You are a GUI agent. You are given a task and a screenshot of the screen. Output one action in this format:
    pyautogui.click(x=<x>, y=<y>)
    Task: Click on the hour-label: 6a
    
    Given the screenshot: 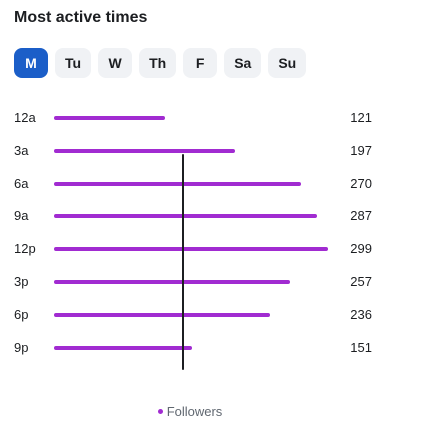 What is the action you would take?
    pyautogui.click(x=21, y=183)
    